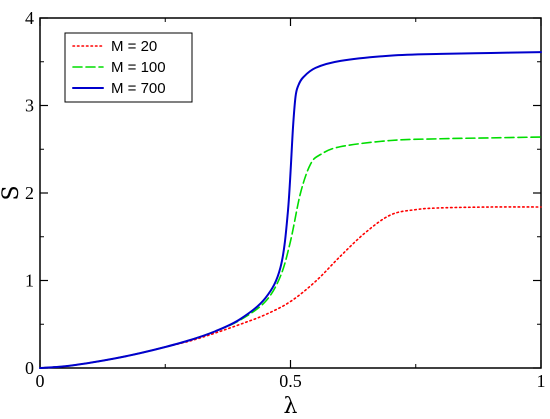  Describe the element at coordinates (541, 381) in the screenshot. I see `x-tick-label: 1` at that location.